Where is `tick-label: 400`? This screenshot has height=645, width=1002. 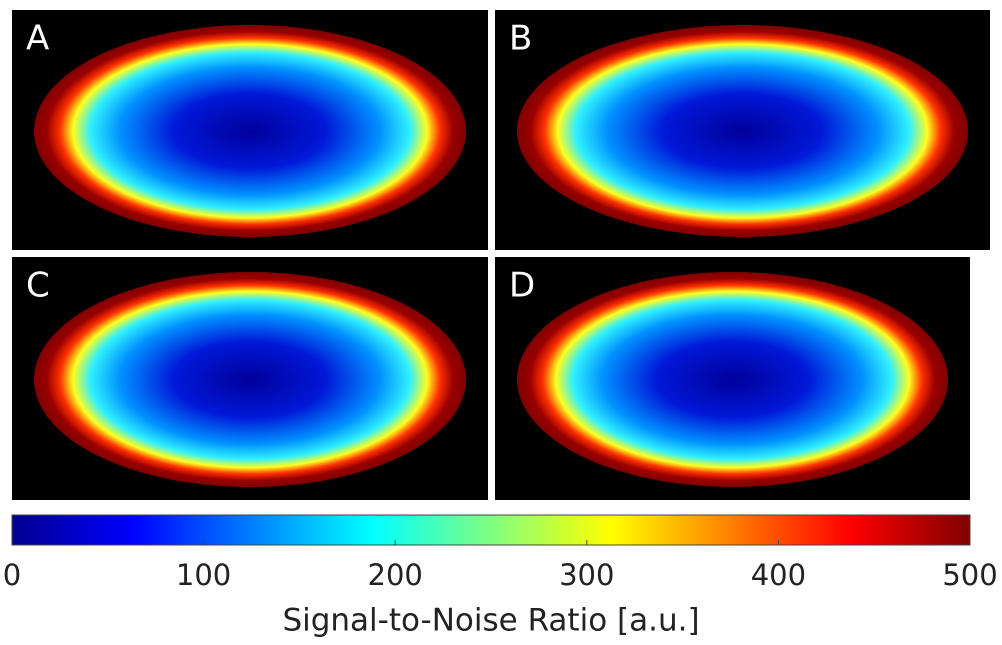
tick-label: 400 is located at coordinates (778, 575).